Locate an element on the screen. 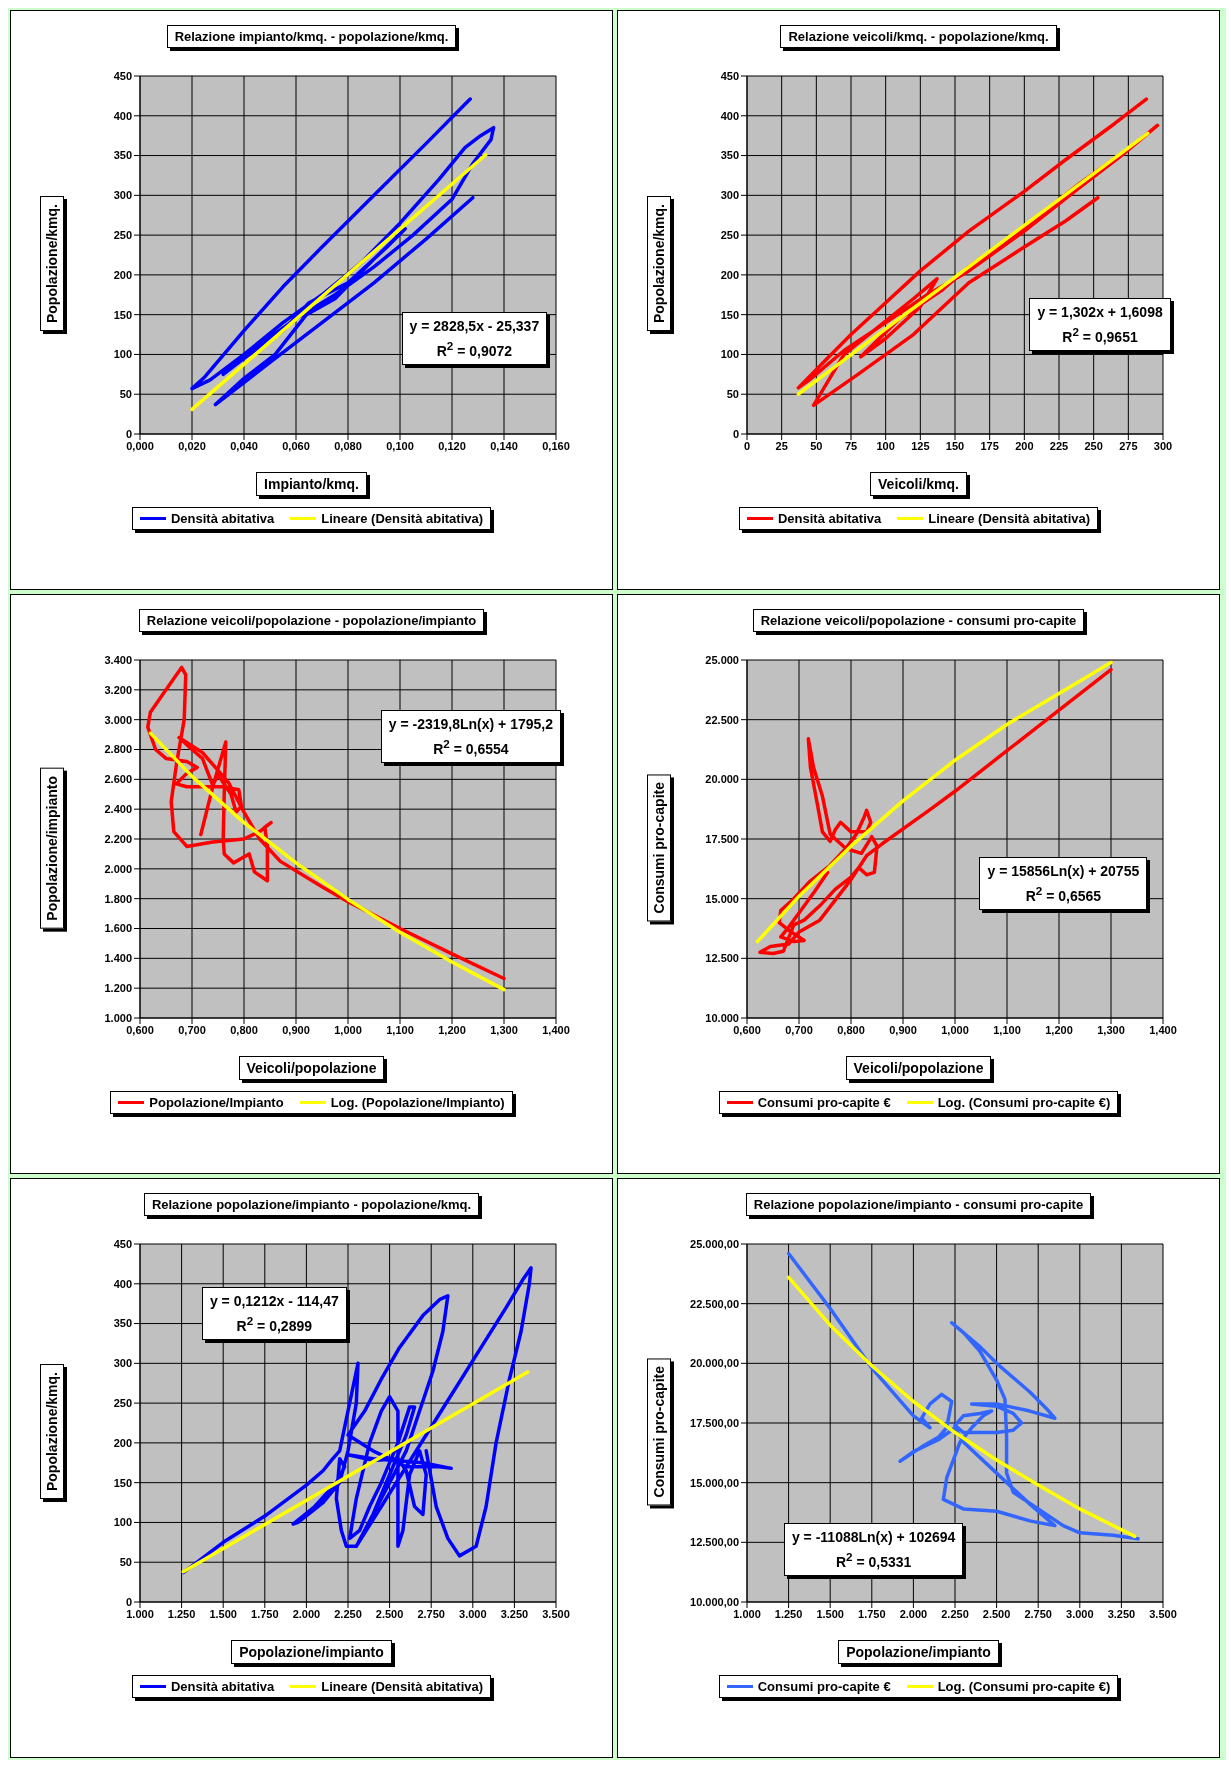  x-tick-label: 25 is located at coordinates (781, 445).